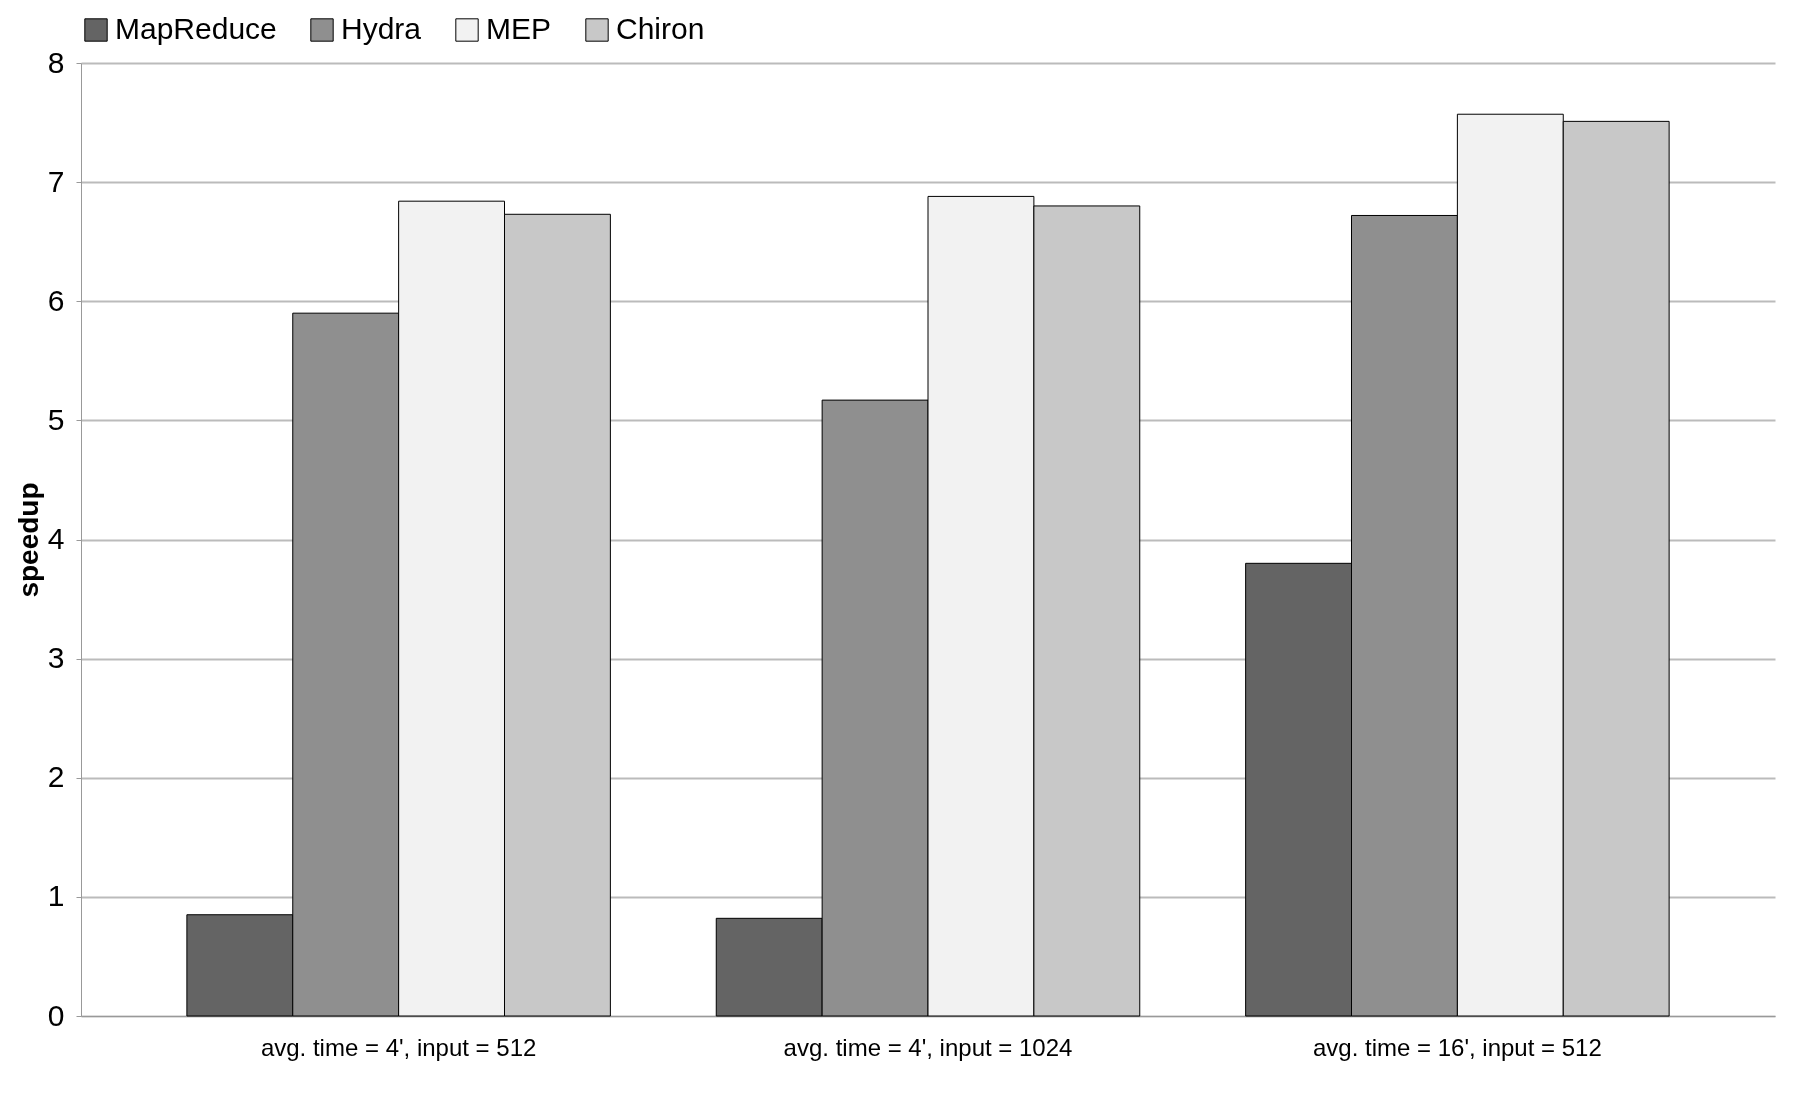 This screenshot has height=1097, width=1812. What do you see at coordinates (56, 658) in the screenshot?
I see `y-tick-label: 3` at bounding box center [56, 658].